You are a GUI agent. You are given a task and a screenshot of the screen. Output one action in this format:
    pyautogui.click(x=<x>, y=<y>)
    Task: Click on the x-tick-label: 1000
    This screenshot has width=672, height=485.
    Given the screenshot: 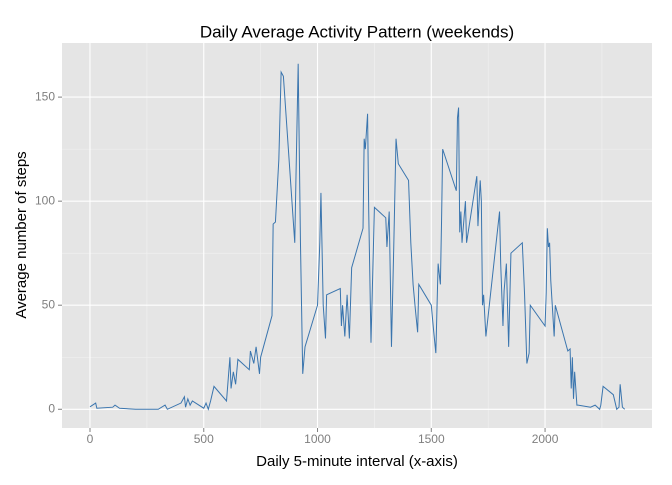 What is the action you would take?
    pyautogui.click(x=317, y=439)
    